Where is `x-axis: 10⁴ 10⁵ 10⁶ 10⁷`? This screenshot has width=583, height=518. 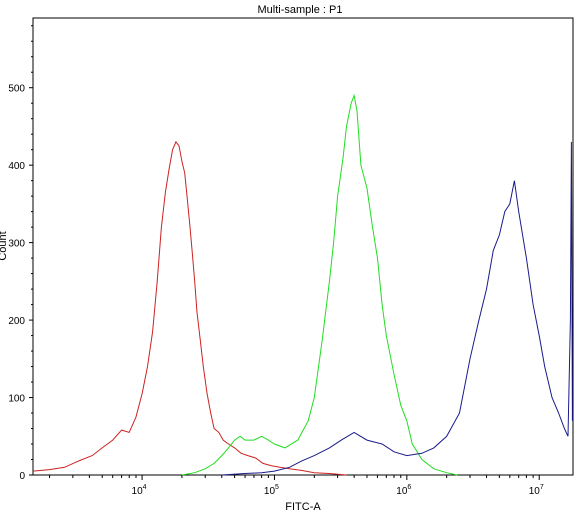
x-axis: 10⁴ 10⁵ 10⁶ 10⁷ is located at coordinates (296, 486).